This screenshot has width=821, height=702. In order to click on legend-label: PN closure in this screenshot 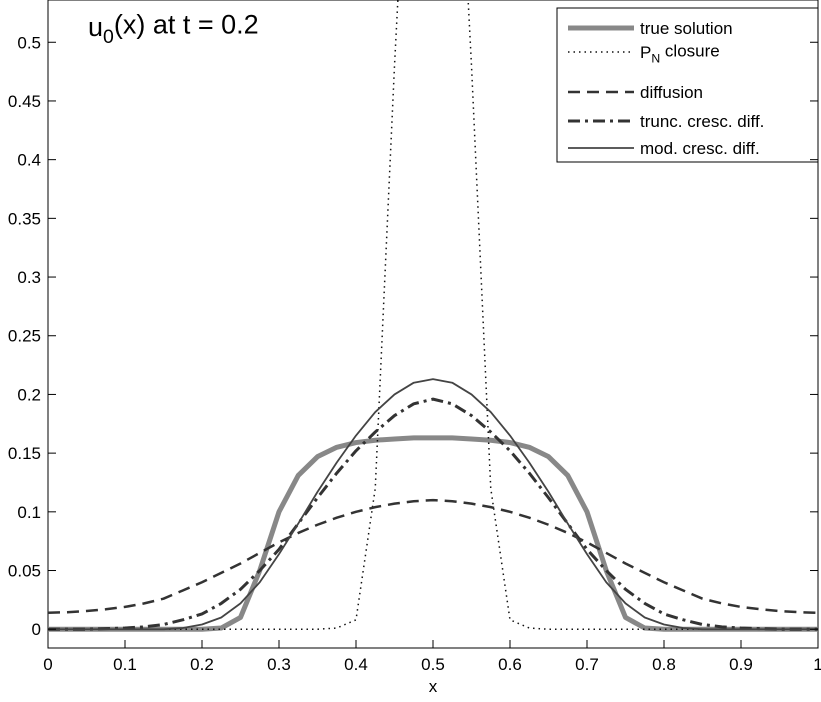, I will do `click(680, 53)`.